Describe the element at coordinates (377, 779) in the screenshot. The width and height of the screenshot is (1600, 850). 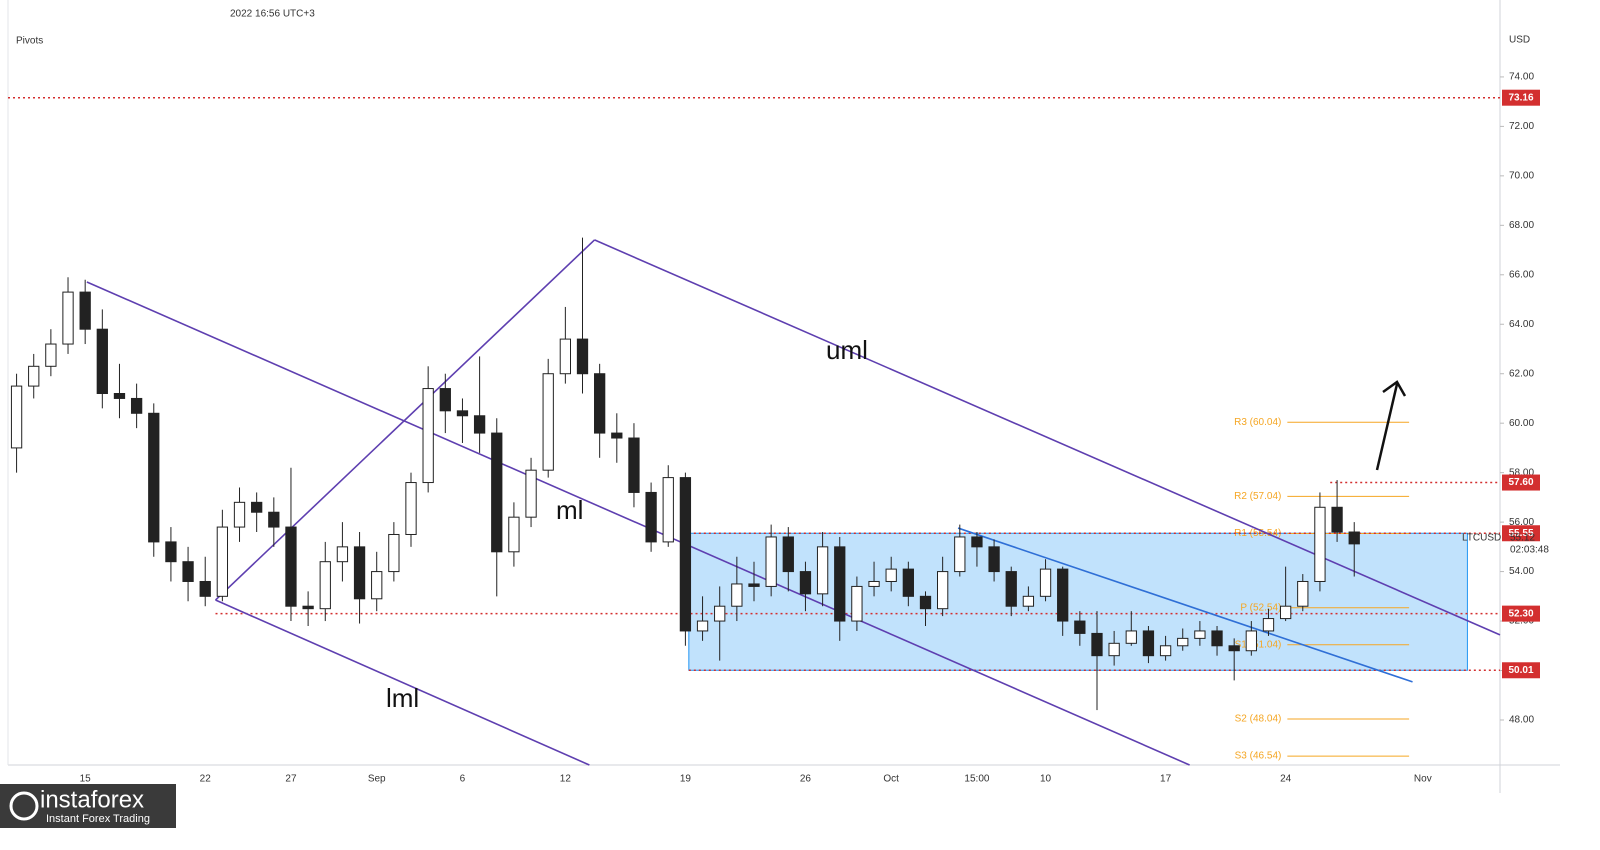
I see `x-tick-label: Sep` at that location.